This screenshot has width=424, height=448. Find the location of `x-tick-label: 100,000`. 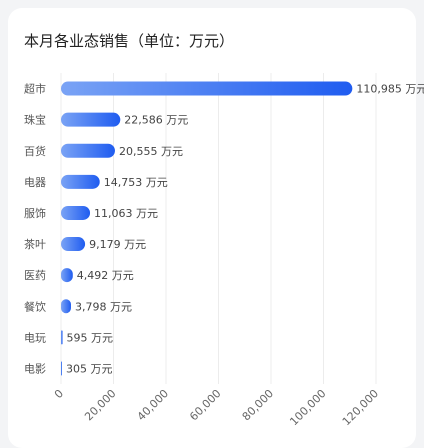

x-tick-label: 100,000 is located at coordinates (307, 407).